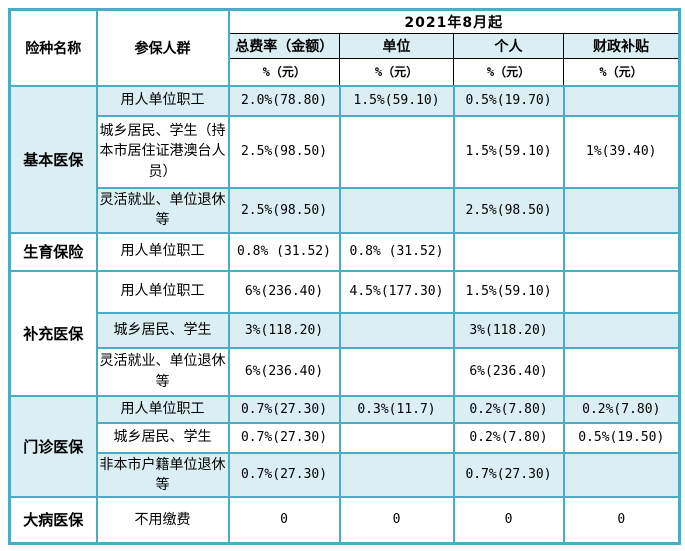  What do you see at coordinates (396, 291) in the screenshot?
I see `rate-cell: 4.5%(177.30)` at bounding box center [396, 291].